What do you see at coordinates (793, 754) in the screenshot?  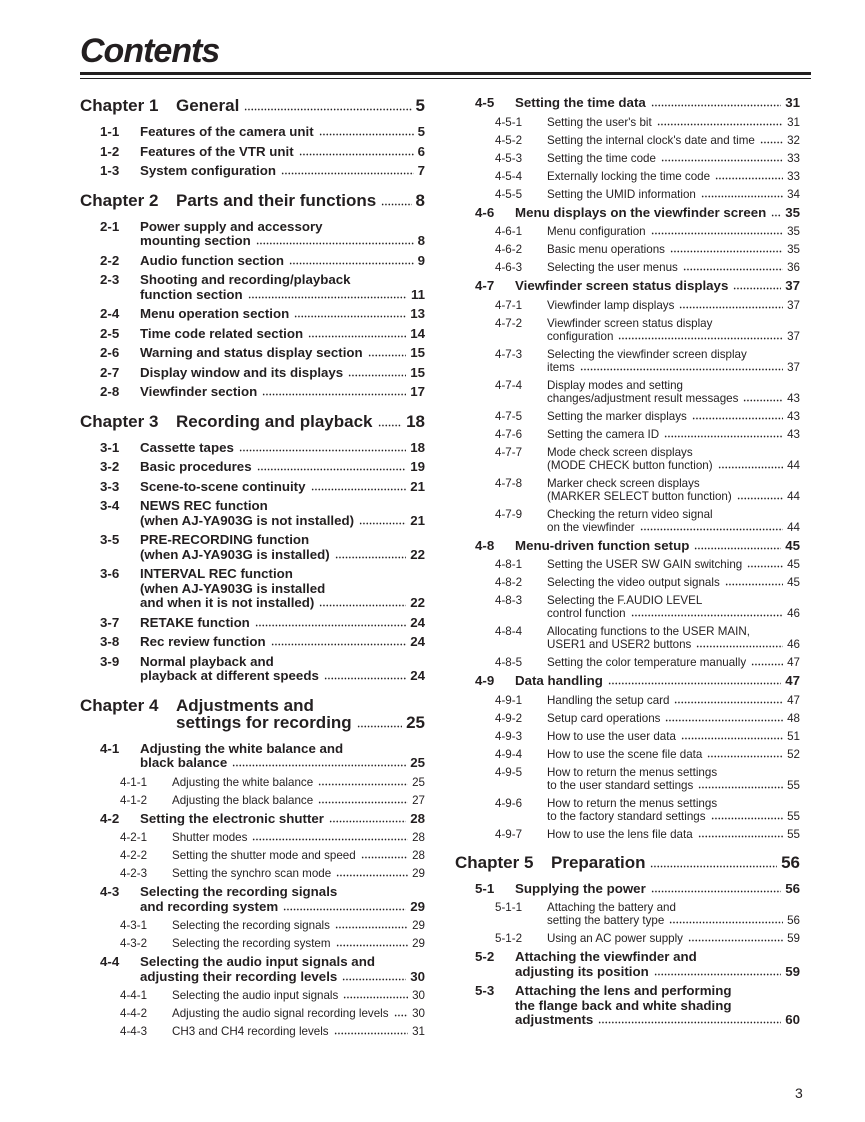 I see `toc-entry-page: 52` at bounding box center [793, 754].